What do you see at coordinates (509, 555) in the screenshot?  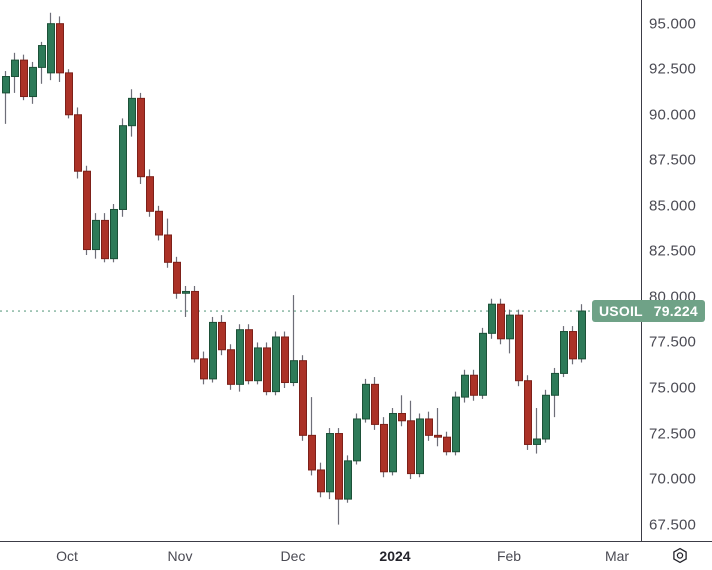 I see `x-axis-tick-label: Feb` at bounding box center [509, 555].